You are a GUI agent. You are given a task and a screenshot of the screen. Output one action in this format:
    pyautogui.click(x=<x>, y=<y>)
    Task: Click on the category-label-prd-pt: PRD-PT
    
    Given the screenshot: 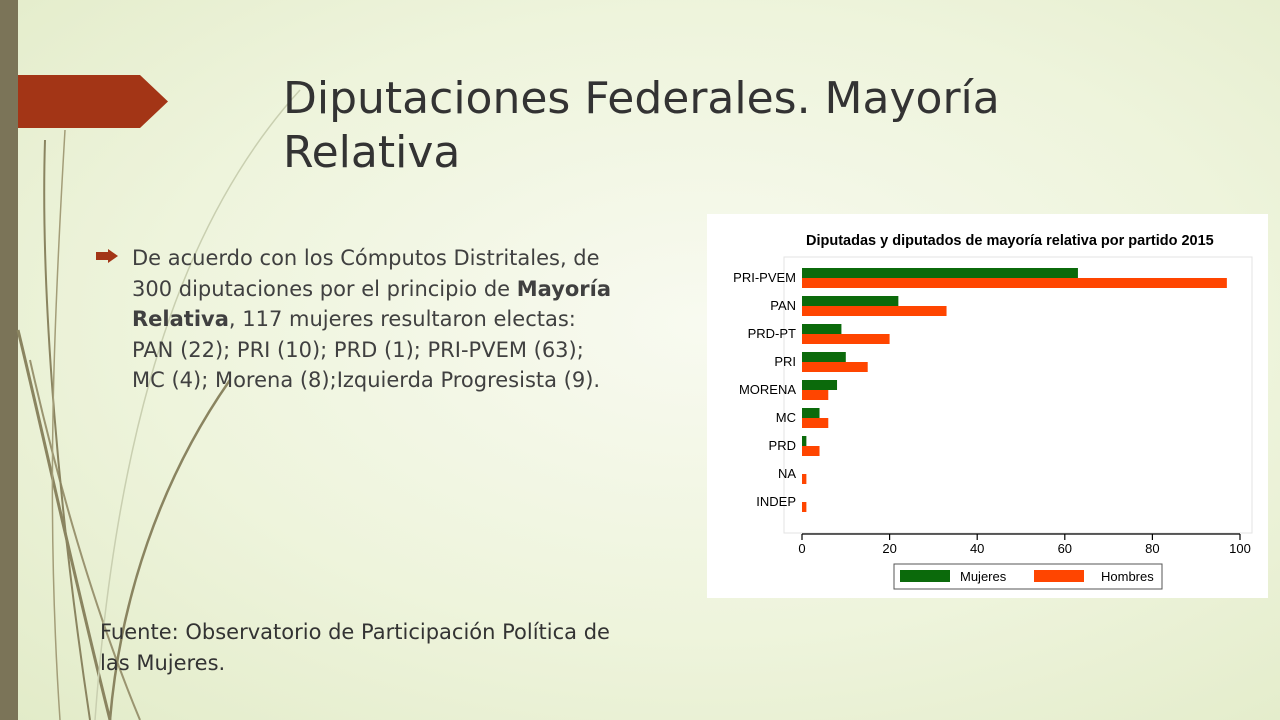 What is the action you would take?
    pyautogui.click(x=772, y=333)
    